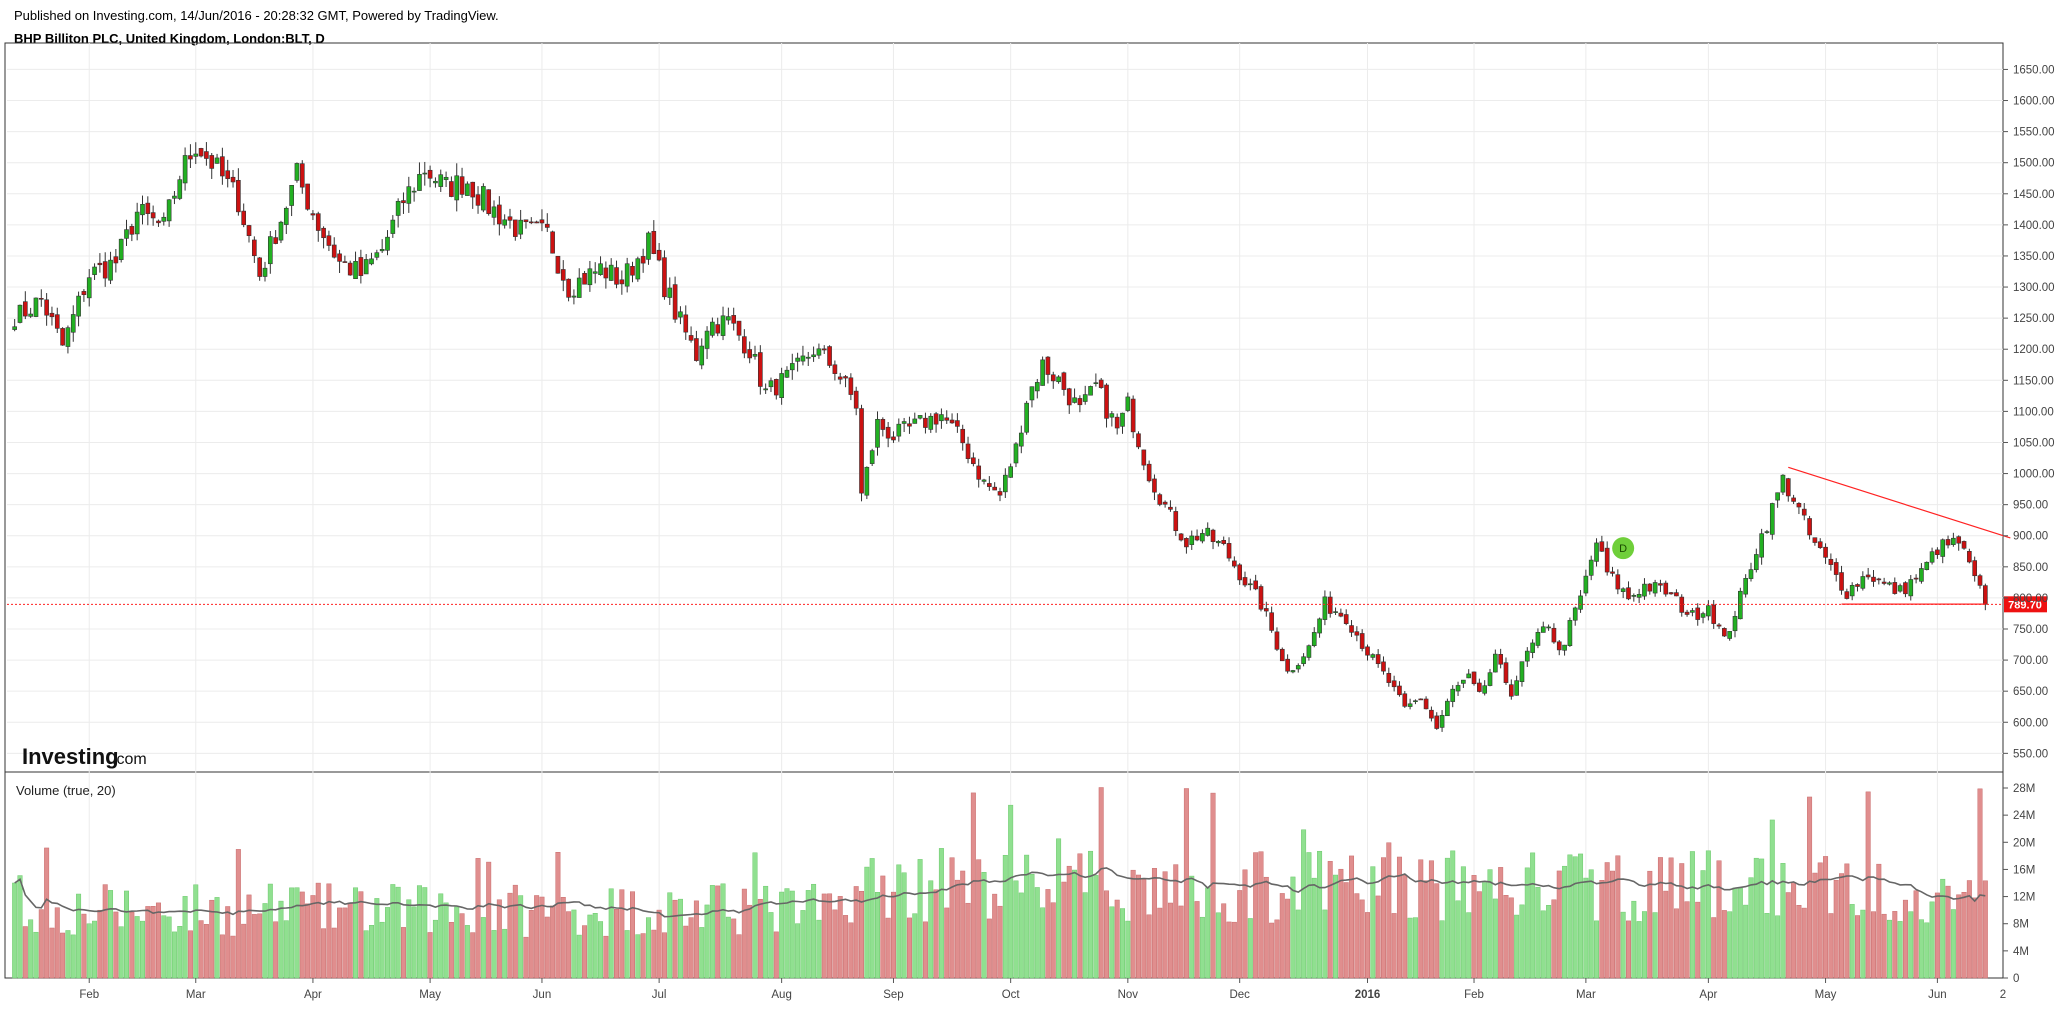 This screenshot has height=1014, width=2061. Describe the element at coordinates (2024, 898) in the screenshot. I see `vol-tick-label: 12M` at that location.